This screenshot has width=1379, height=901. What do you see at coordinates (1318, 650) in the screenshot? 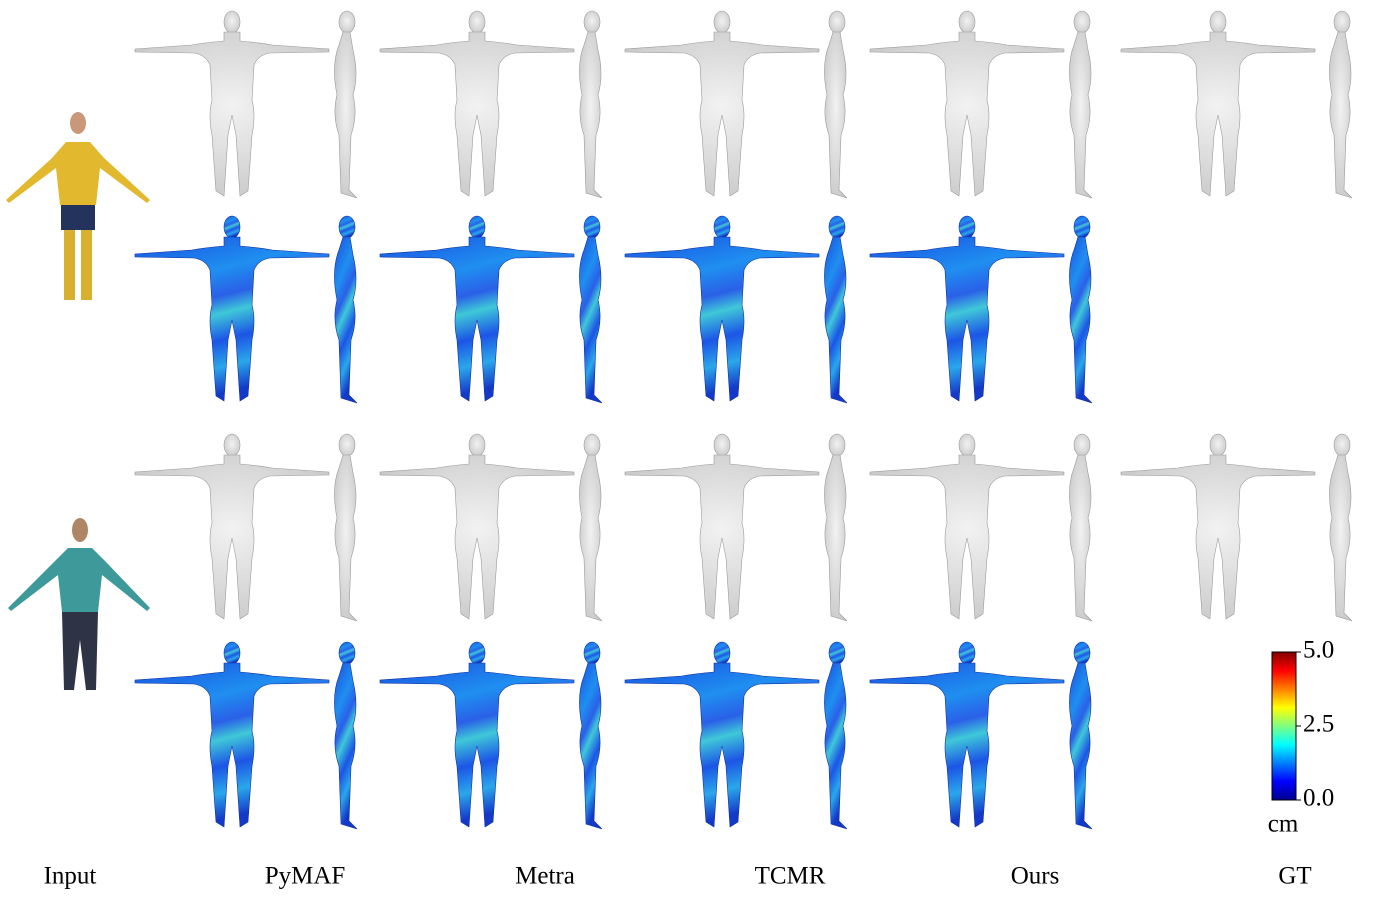
I see `colorbar-tick-label: 5.0` at bounding box center [1318, 650].